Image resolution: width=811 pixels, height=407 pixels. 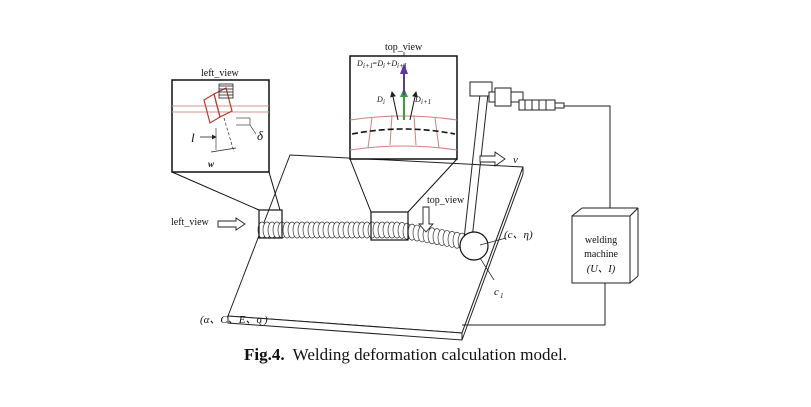 What do you see at coordinates (260, 135) in the screenshot?
I see `dimension-delta-label: δ` at bounding box center [260, 135].